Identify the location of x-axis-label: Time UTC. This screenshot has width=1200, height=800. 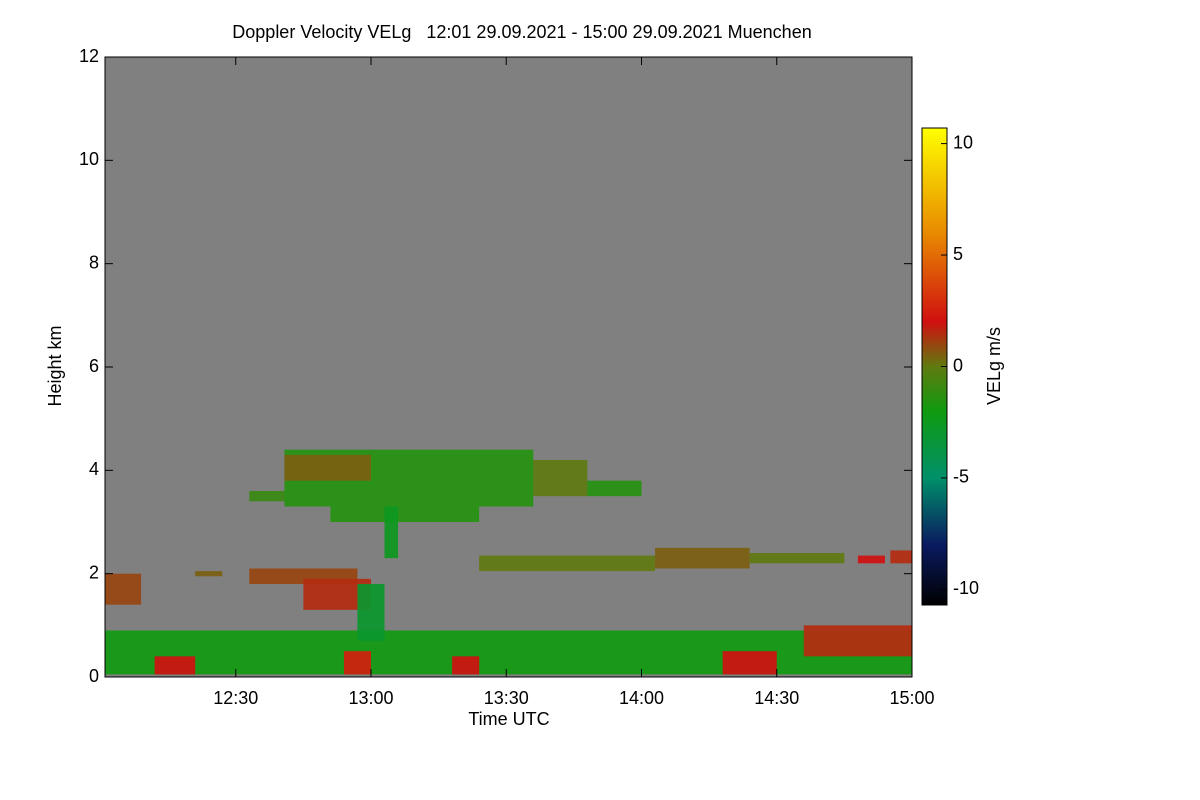
(508, 719).